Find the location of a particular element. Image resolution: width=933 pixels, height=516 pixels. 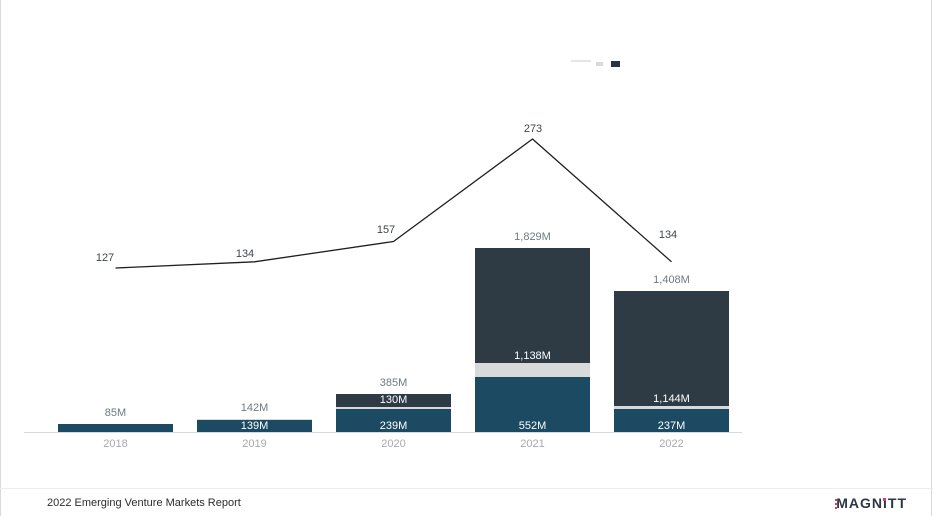

line-value-label-2019: 134 is located at coordinates (245, 253).